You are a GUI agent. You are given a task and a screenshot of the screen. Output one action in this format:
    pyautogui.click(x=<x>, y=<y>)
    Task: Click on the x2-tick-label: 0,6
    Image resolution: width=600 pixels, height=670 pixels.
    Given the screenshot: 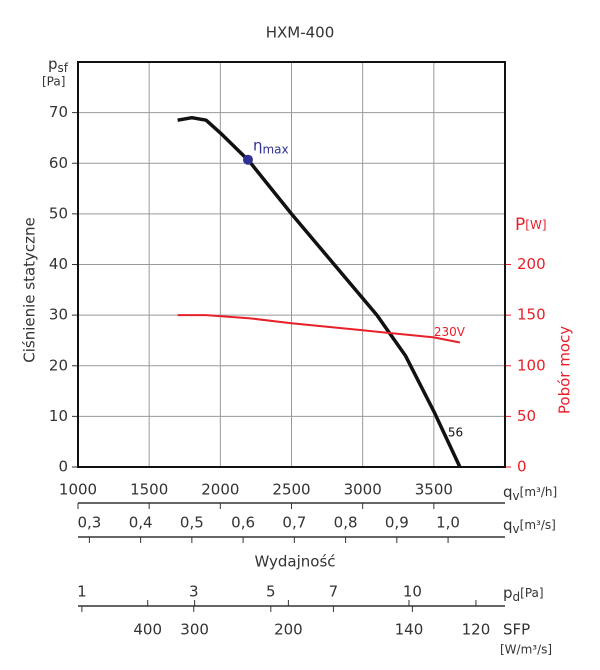 What is the action you would take?
    pyautogui.click(x=243, y=523)
    